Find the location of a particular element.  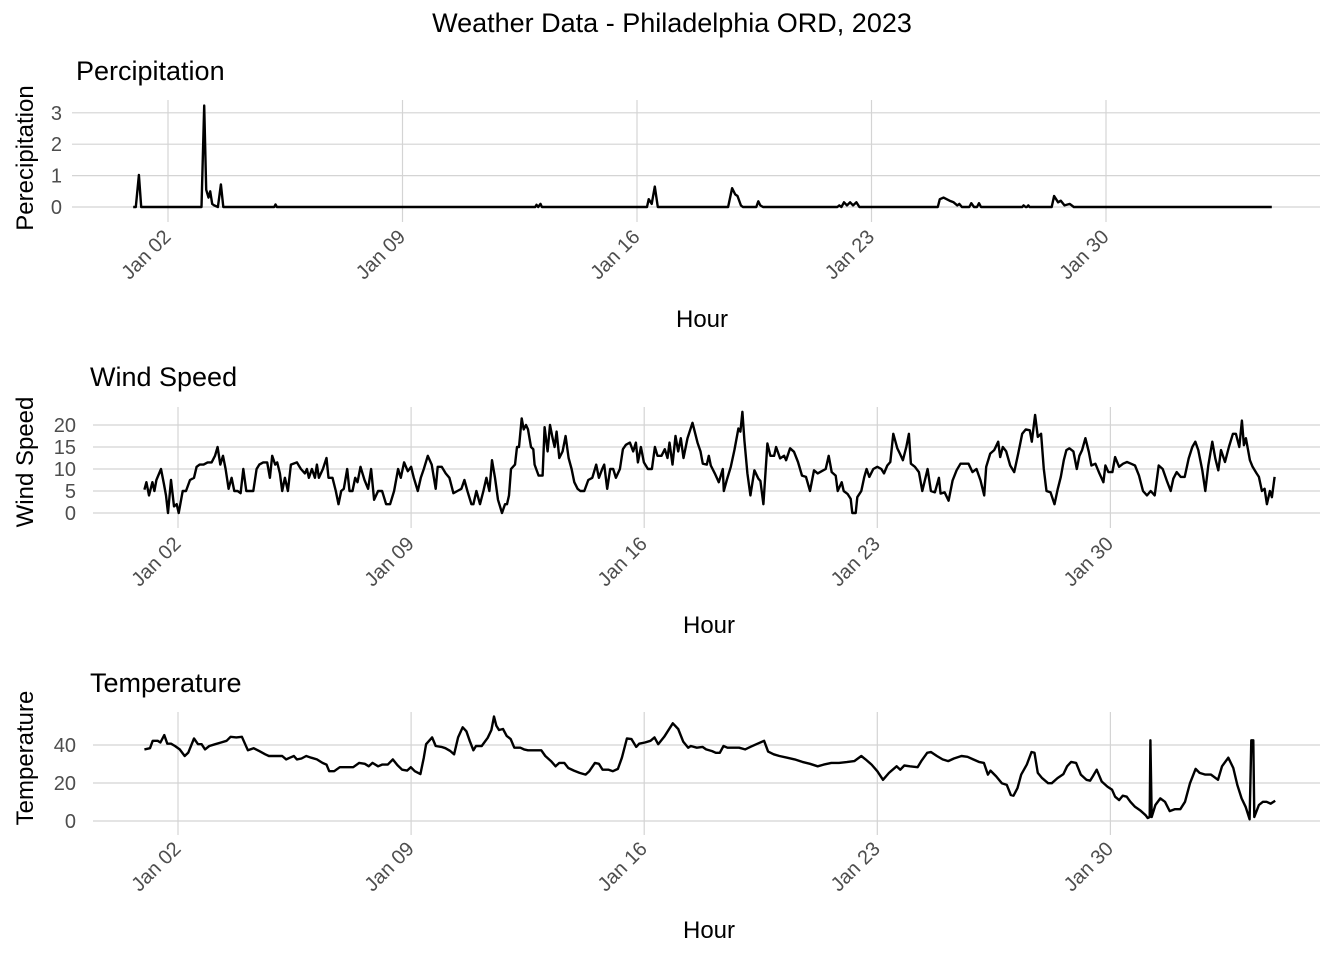

y-axis-title-precipitation: Perecipitation is located at coordinates (25, 157).